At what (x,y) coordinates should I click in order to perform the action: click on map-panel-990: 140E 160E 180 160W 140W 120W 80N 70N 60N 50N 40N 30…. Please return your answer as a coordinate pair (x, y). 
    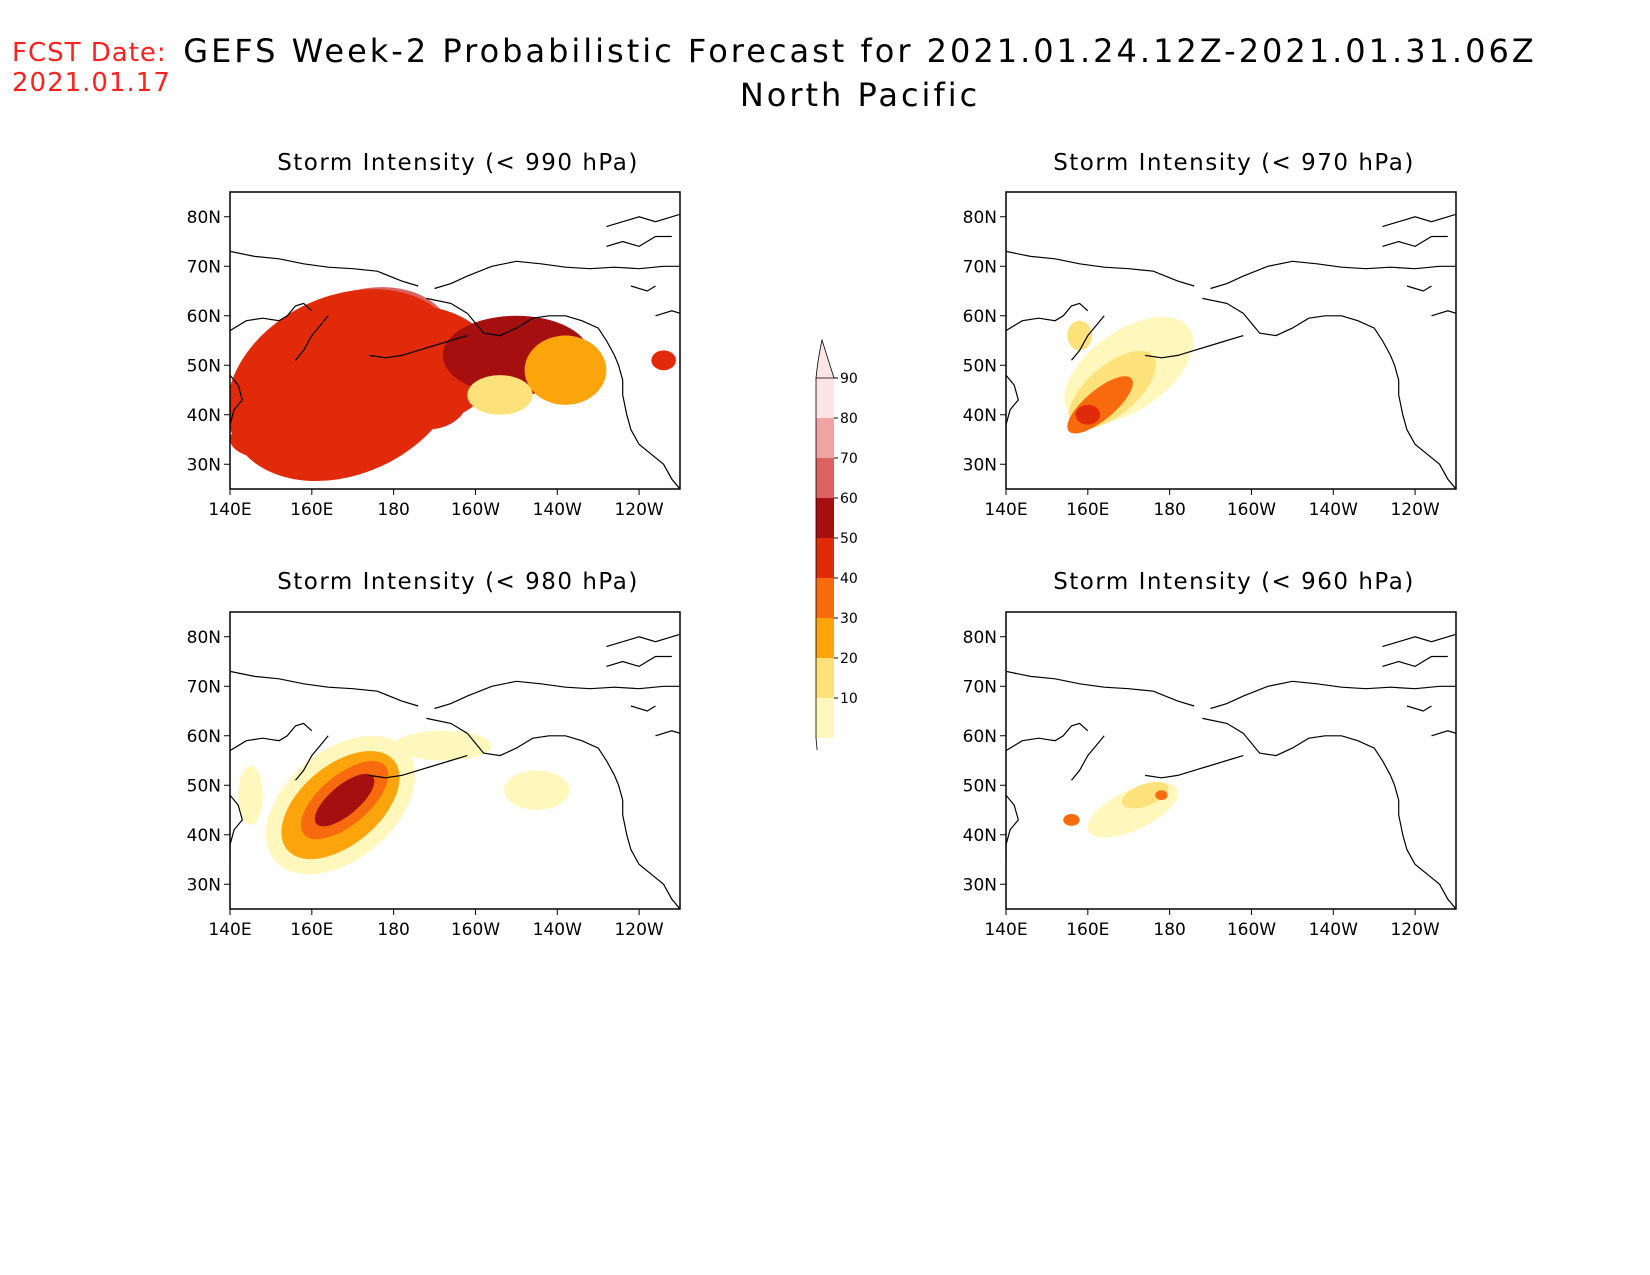
    Looking at the image, I should click on (434, 355).